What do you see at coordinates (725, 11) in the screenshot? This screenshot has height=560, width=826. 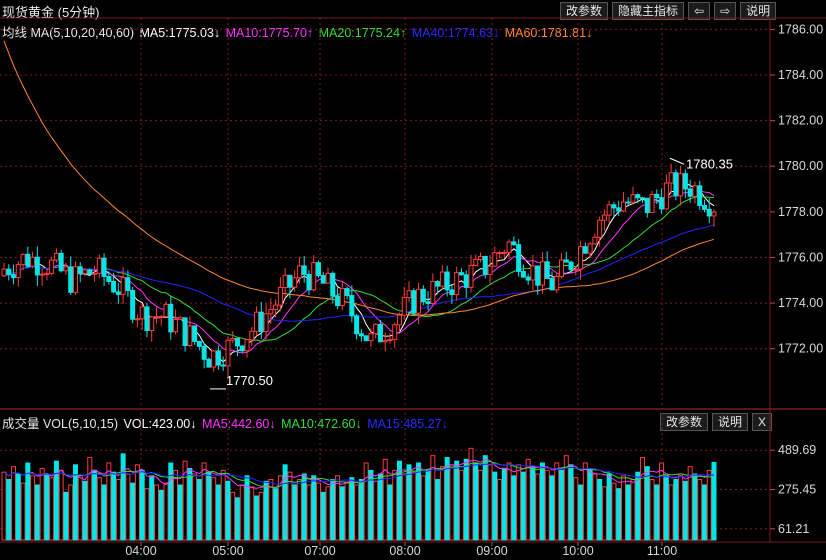 I see `arrow-right-icon: ⇨` at bounding box center [725, 11].